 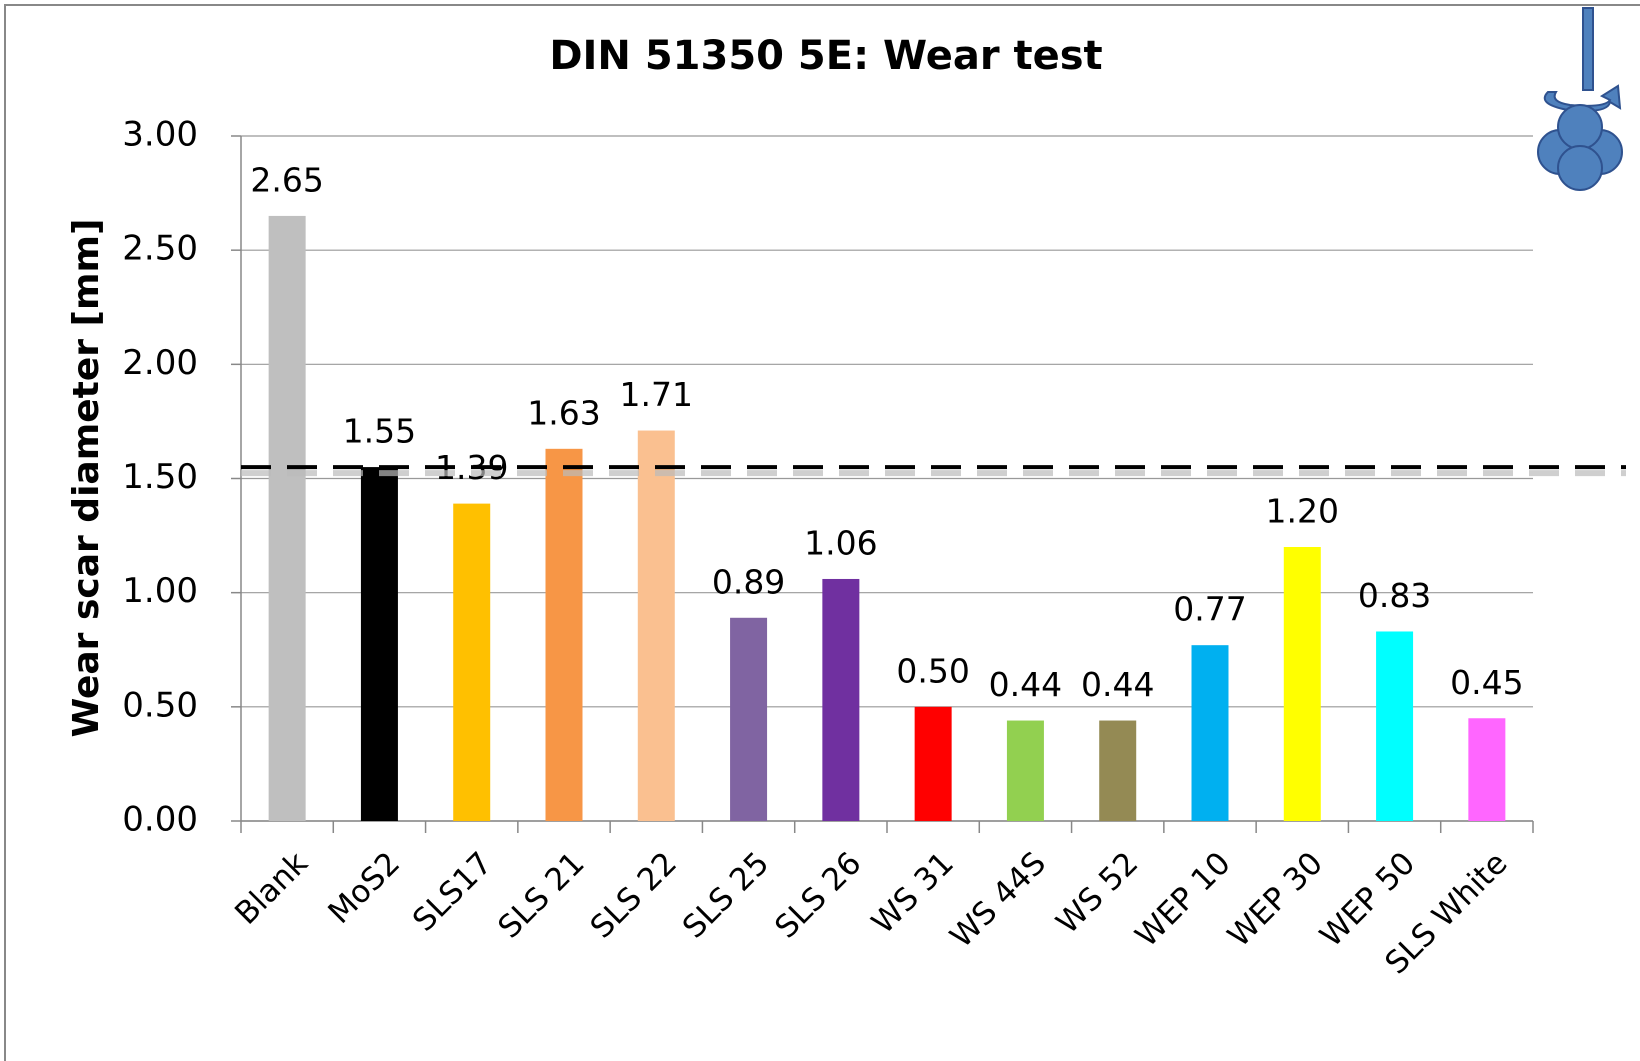 What do you see at coordinates (160, 477) in the screenshot?
I see `y-tick-label: 1.50` at bounding box center [160, 477].